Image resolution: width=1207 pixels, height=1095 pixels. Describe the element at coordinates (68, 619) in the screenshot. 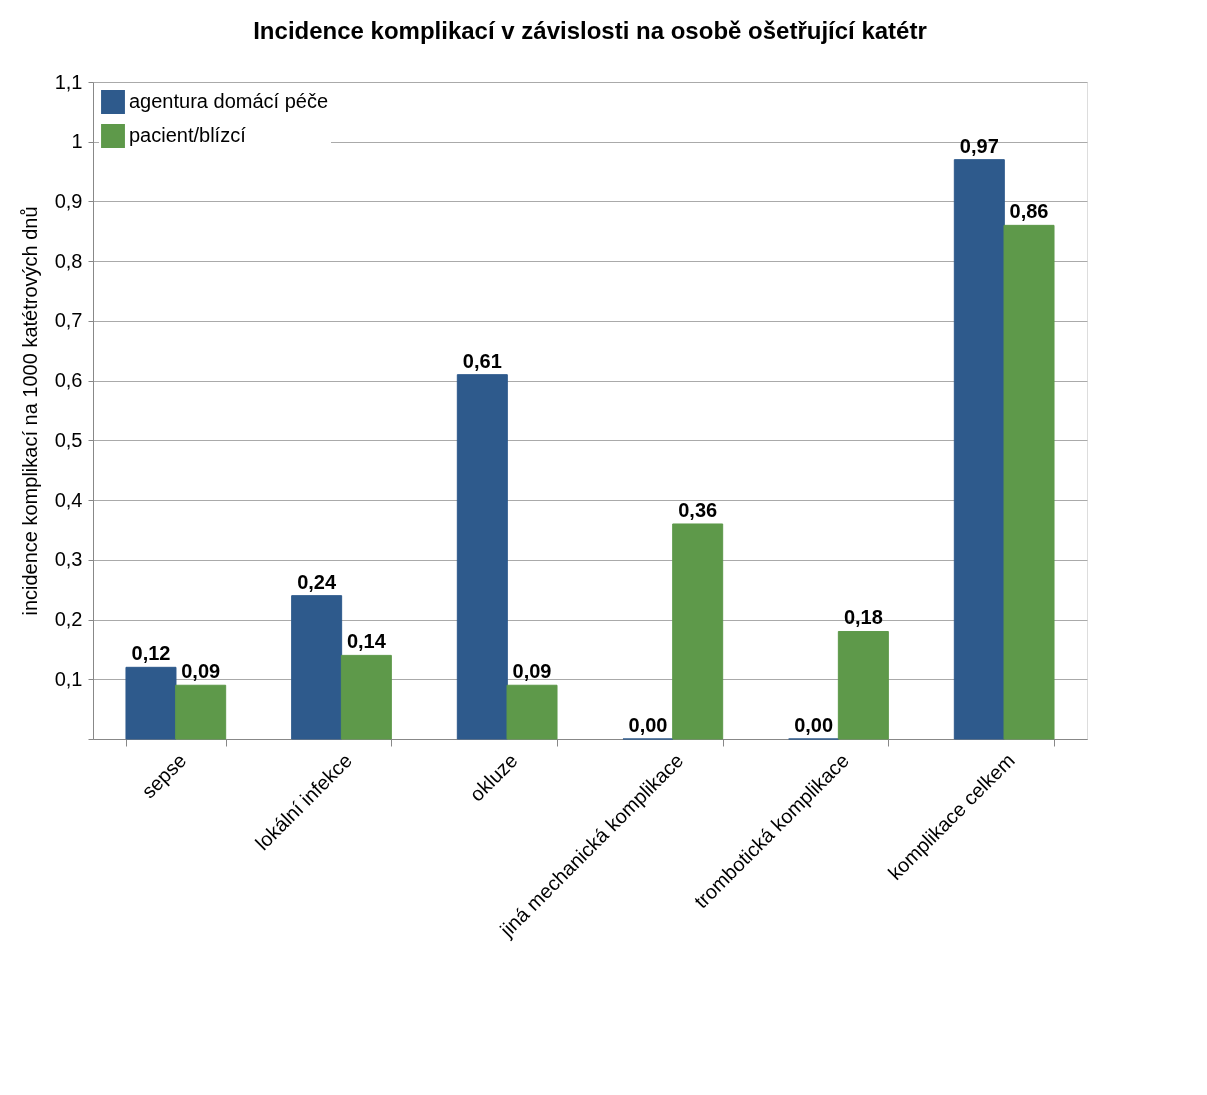

I see `y-tick-label: 0,2` at that location.